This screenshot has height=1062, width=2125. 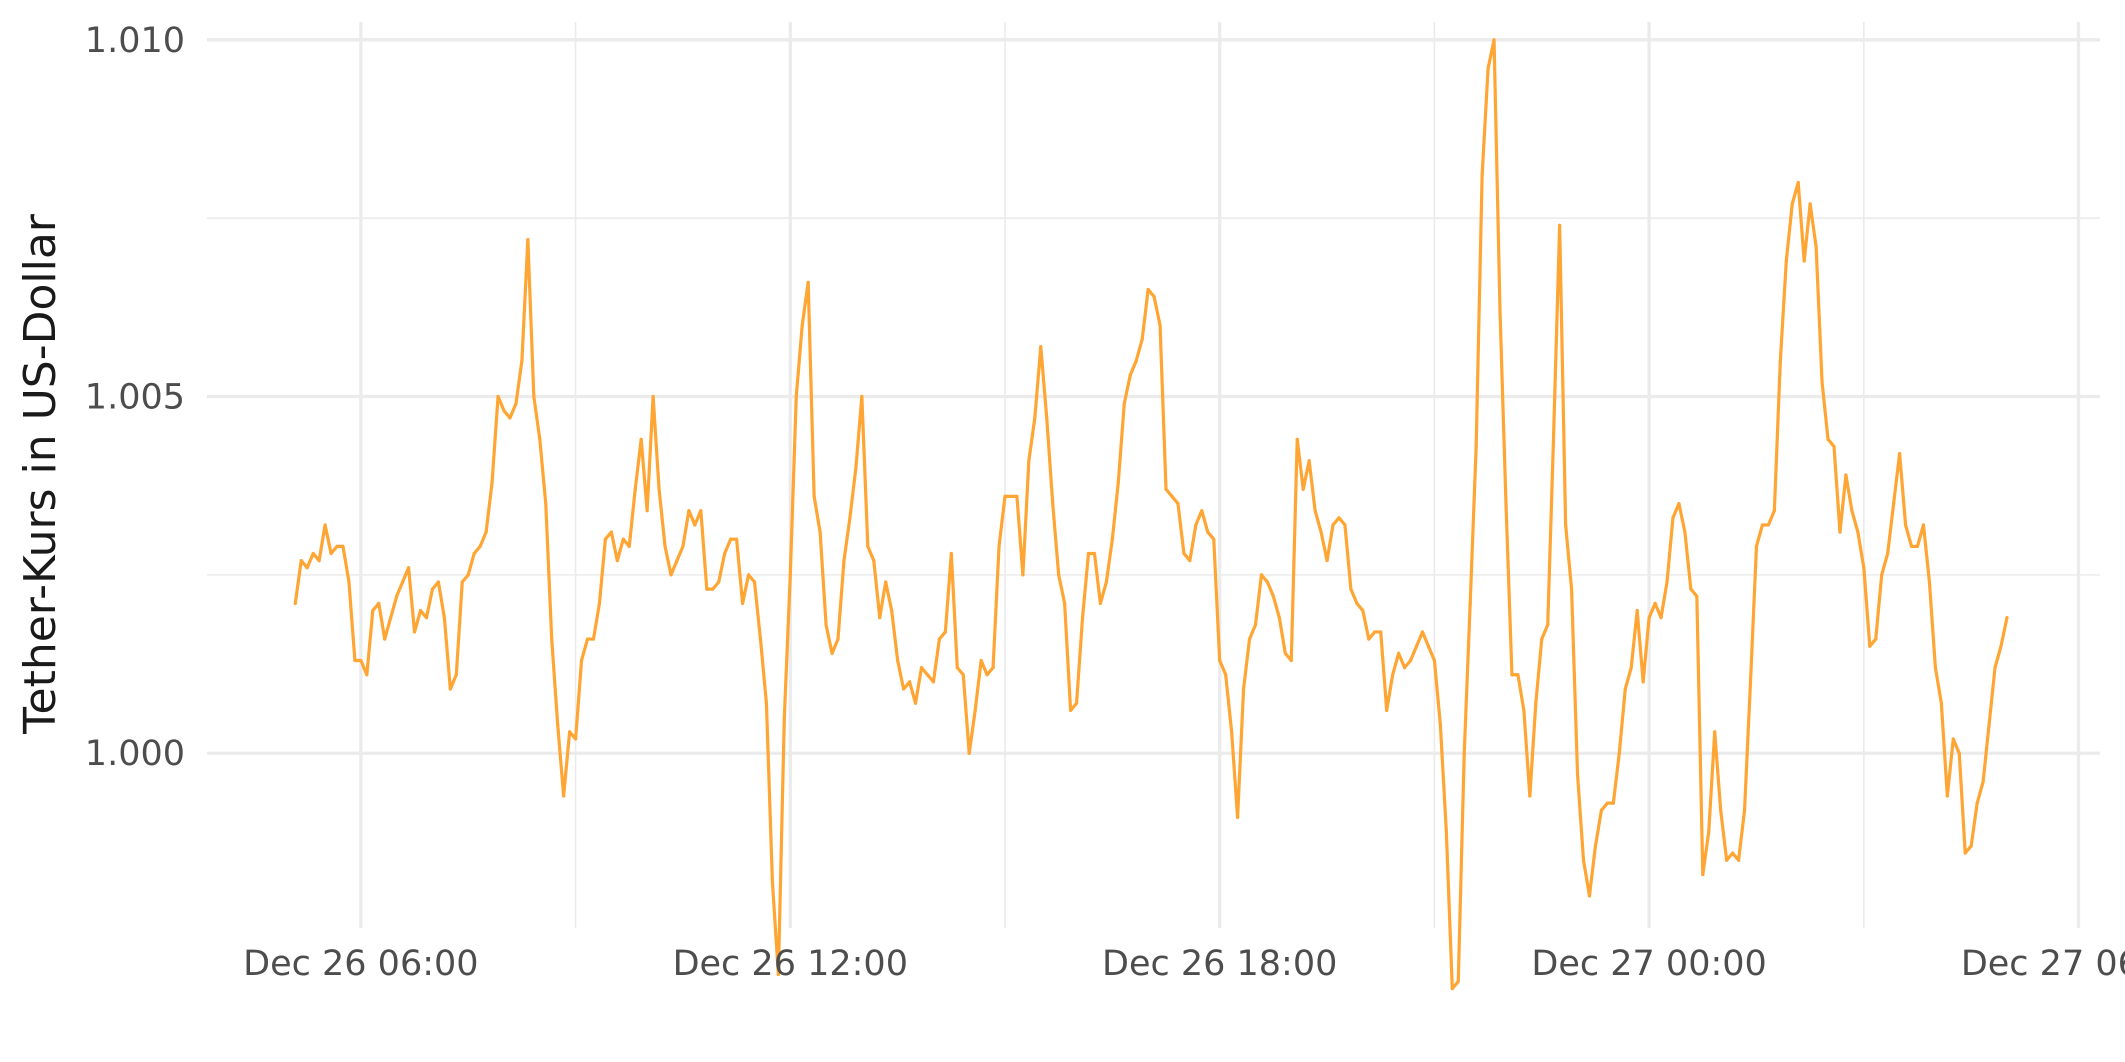 I want to click on x-tick-label: Dec 27 06:00, so click(x=2043, y=964).